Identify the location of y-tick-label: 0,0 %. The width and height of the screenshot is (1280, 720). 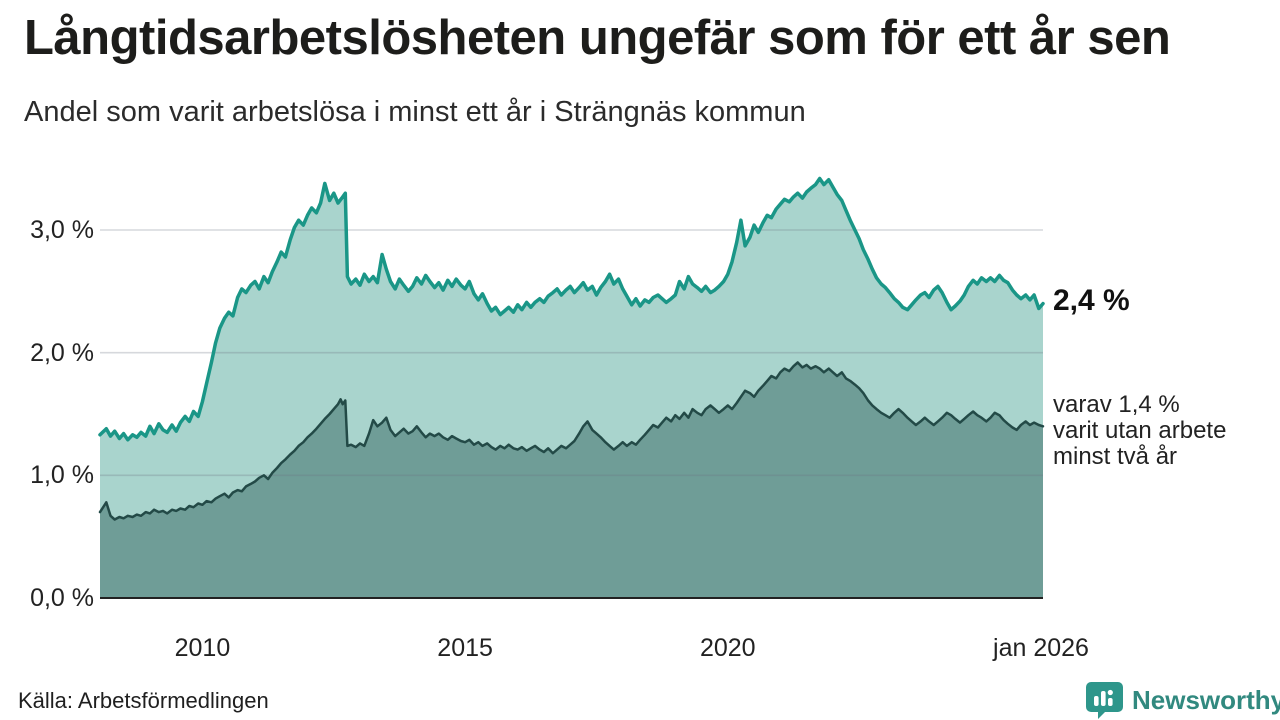
(62, 598).